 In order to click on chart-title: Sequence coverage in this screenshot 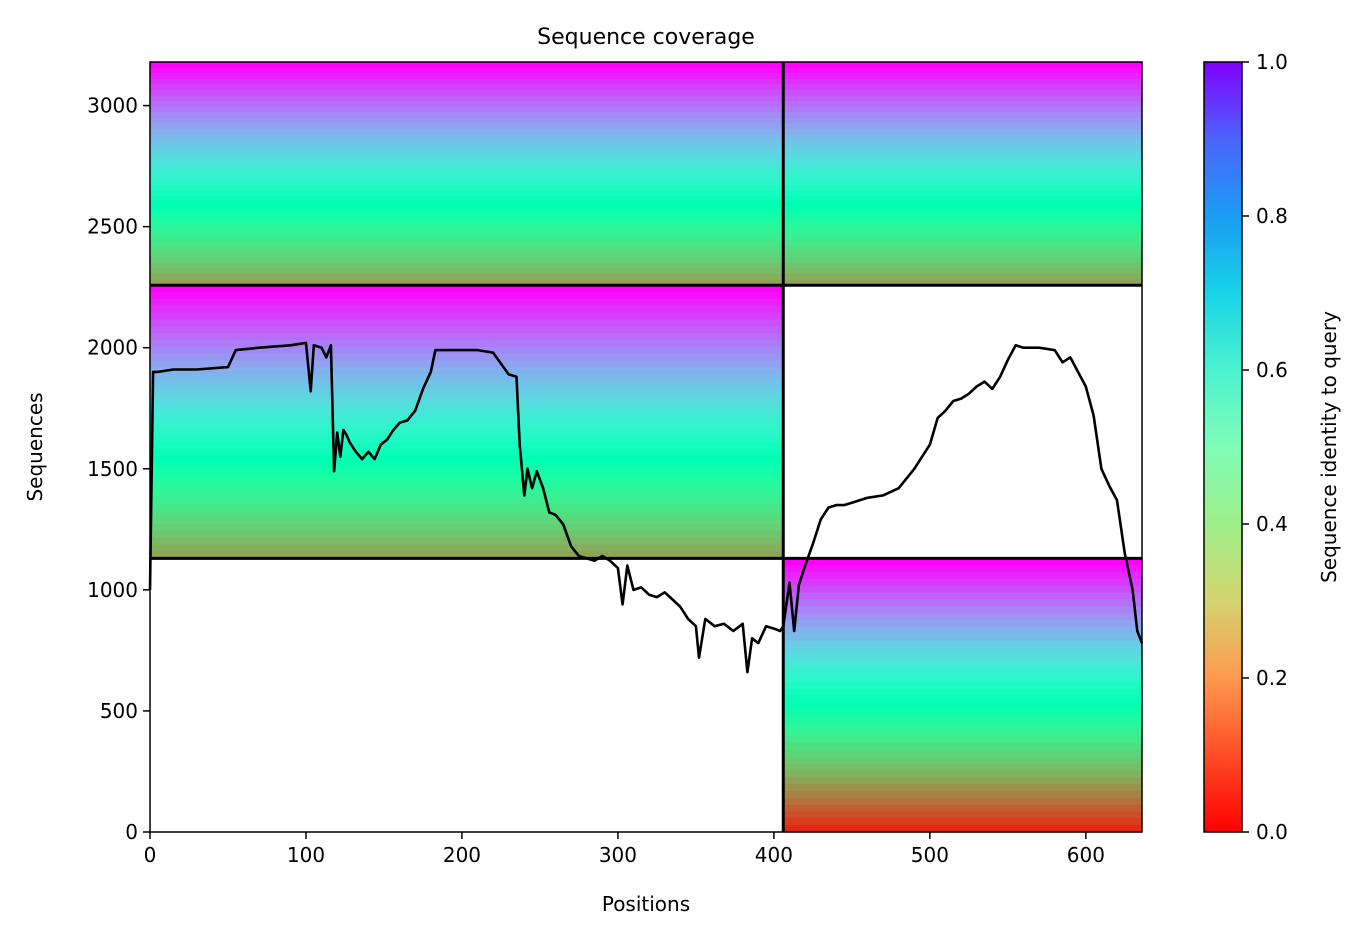, I will do `click(646, 37)`.